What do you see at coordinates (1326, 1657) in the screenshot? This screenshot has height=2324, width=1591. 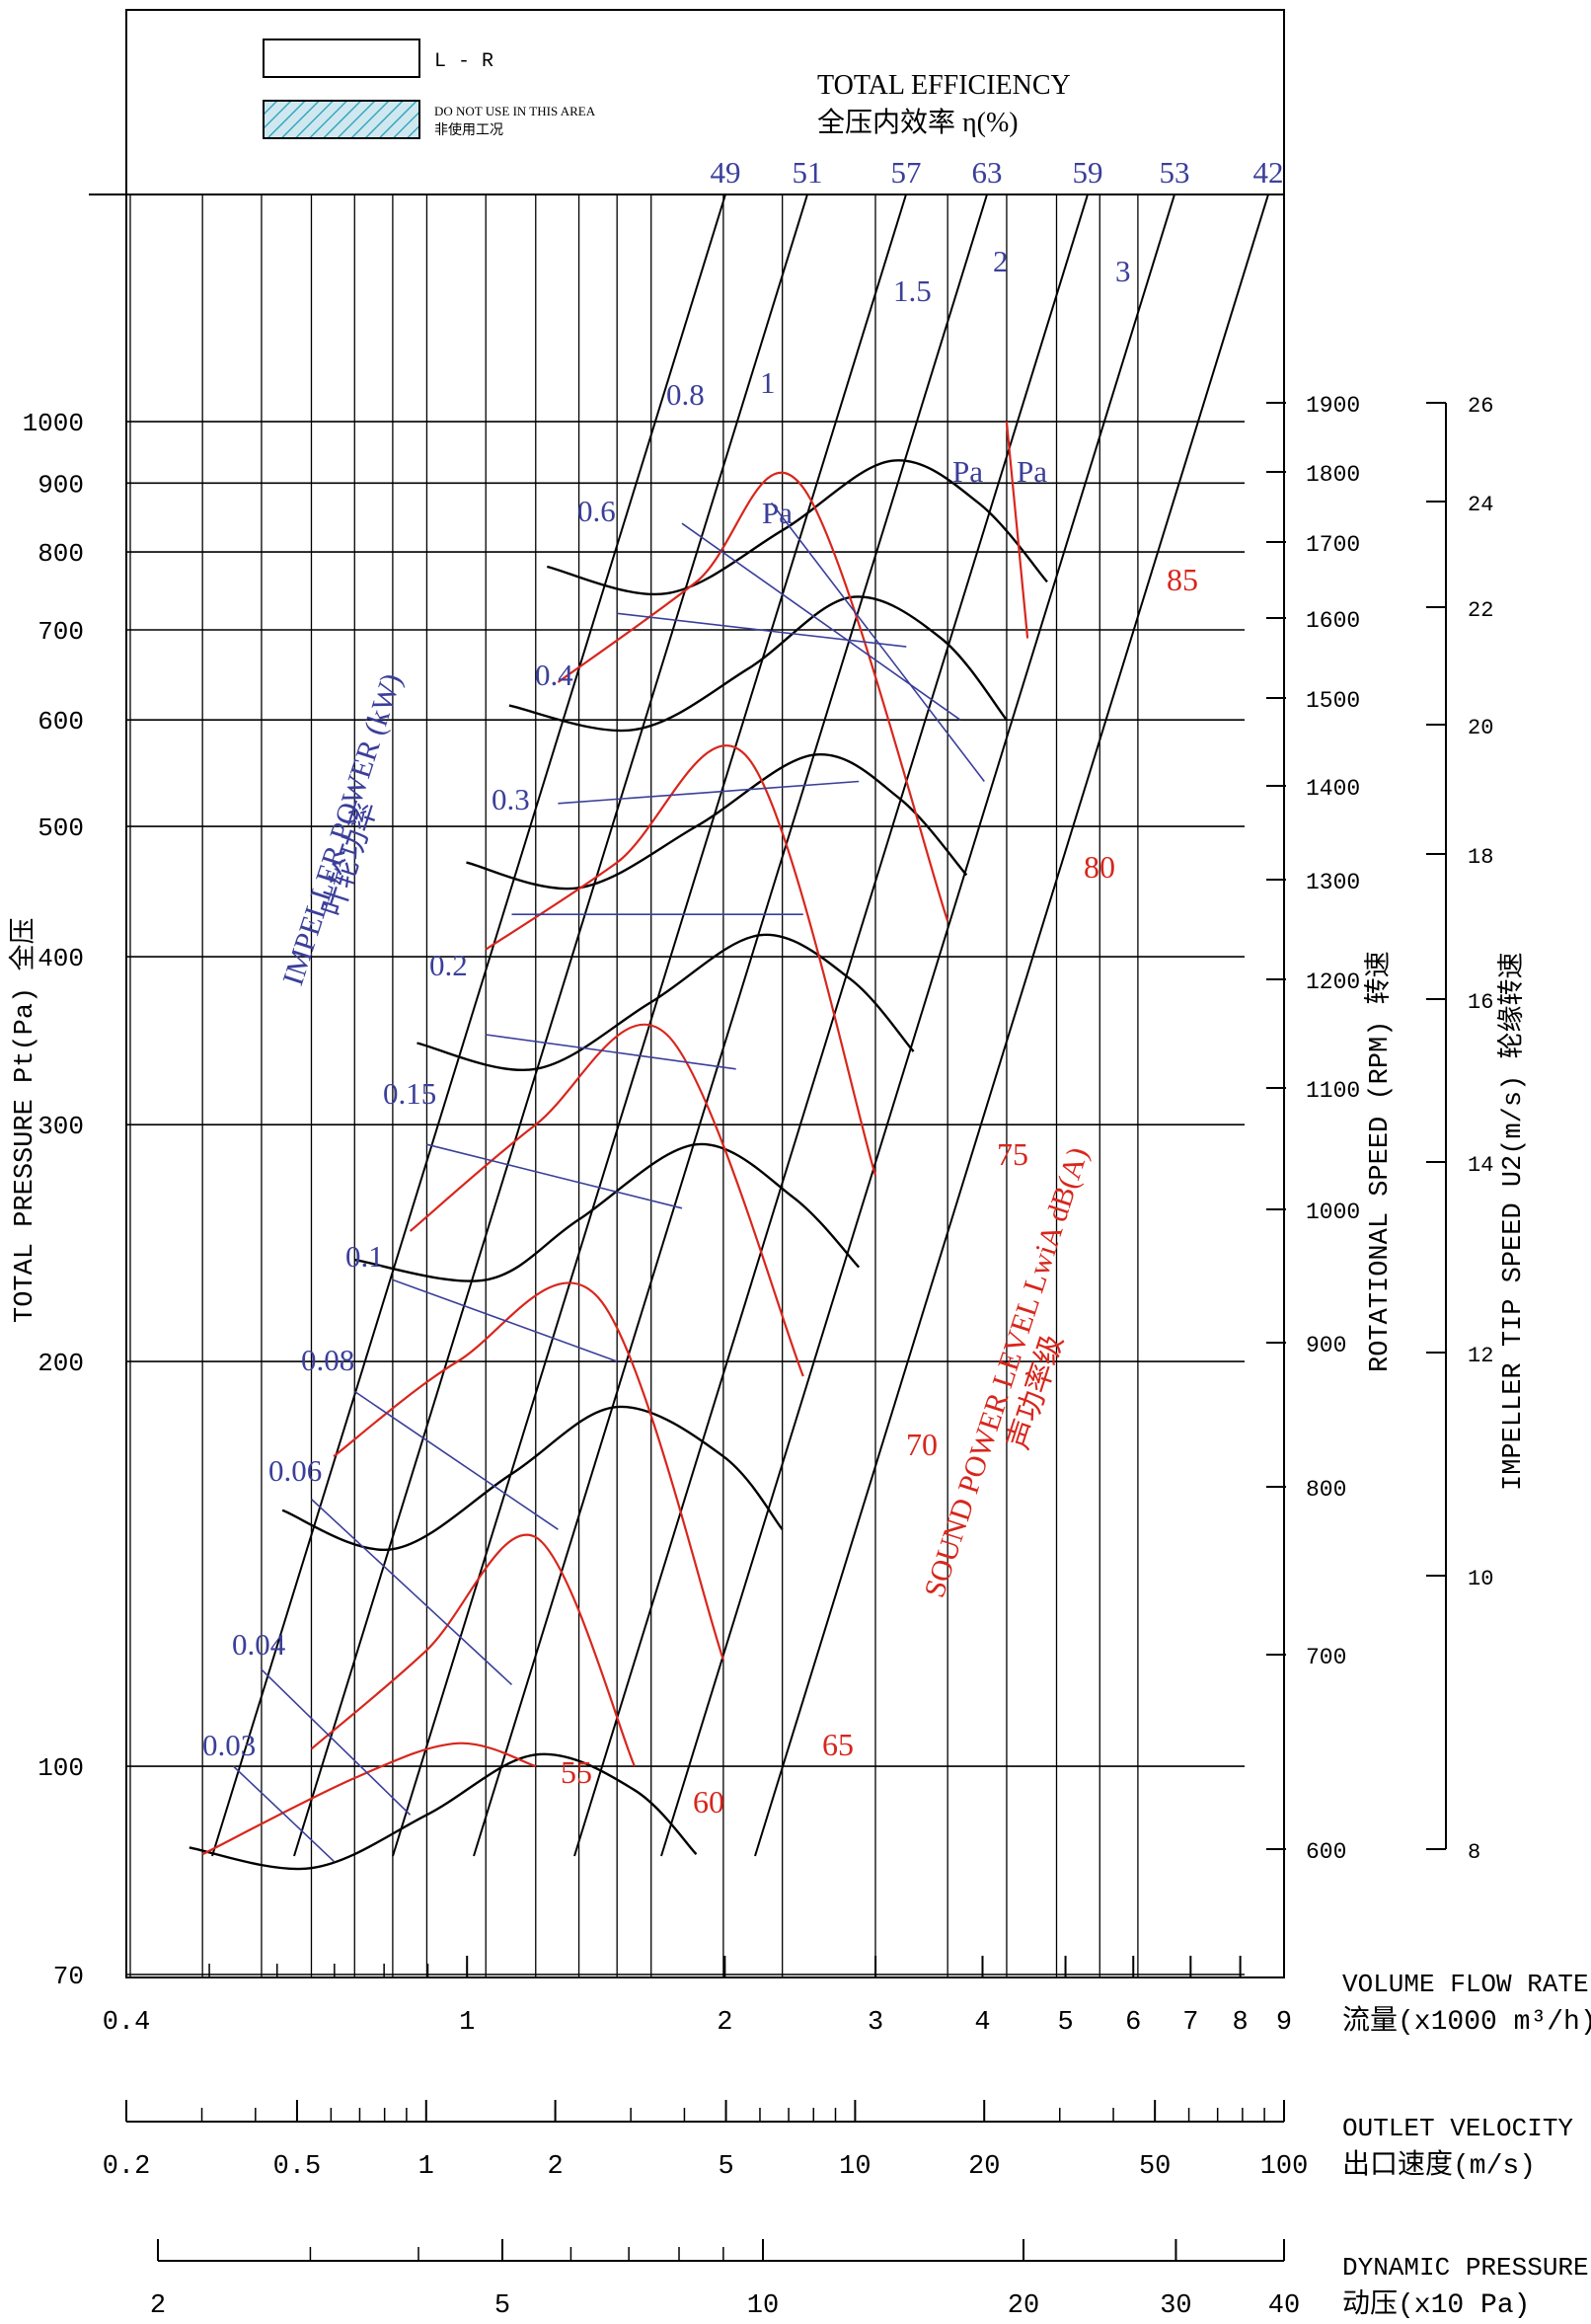 I see `rpm-tick-label: 700` at bounding box center [1326, 1657].